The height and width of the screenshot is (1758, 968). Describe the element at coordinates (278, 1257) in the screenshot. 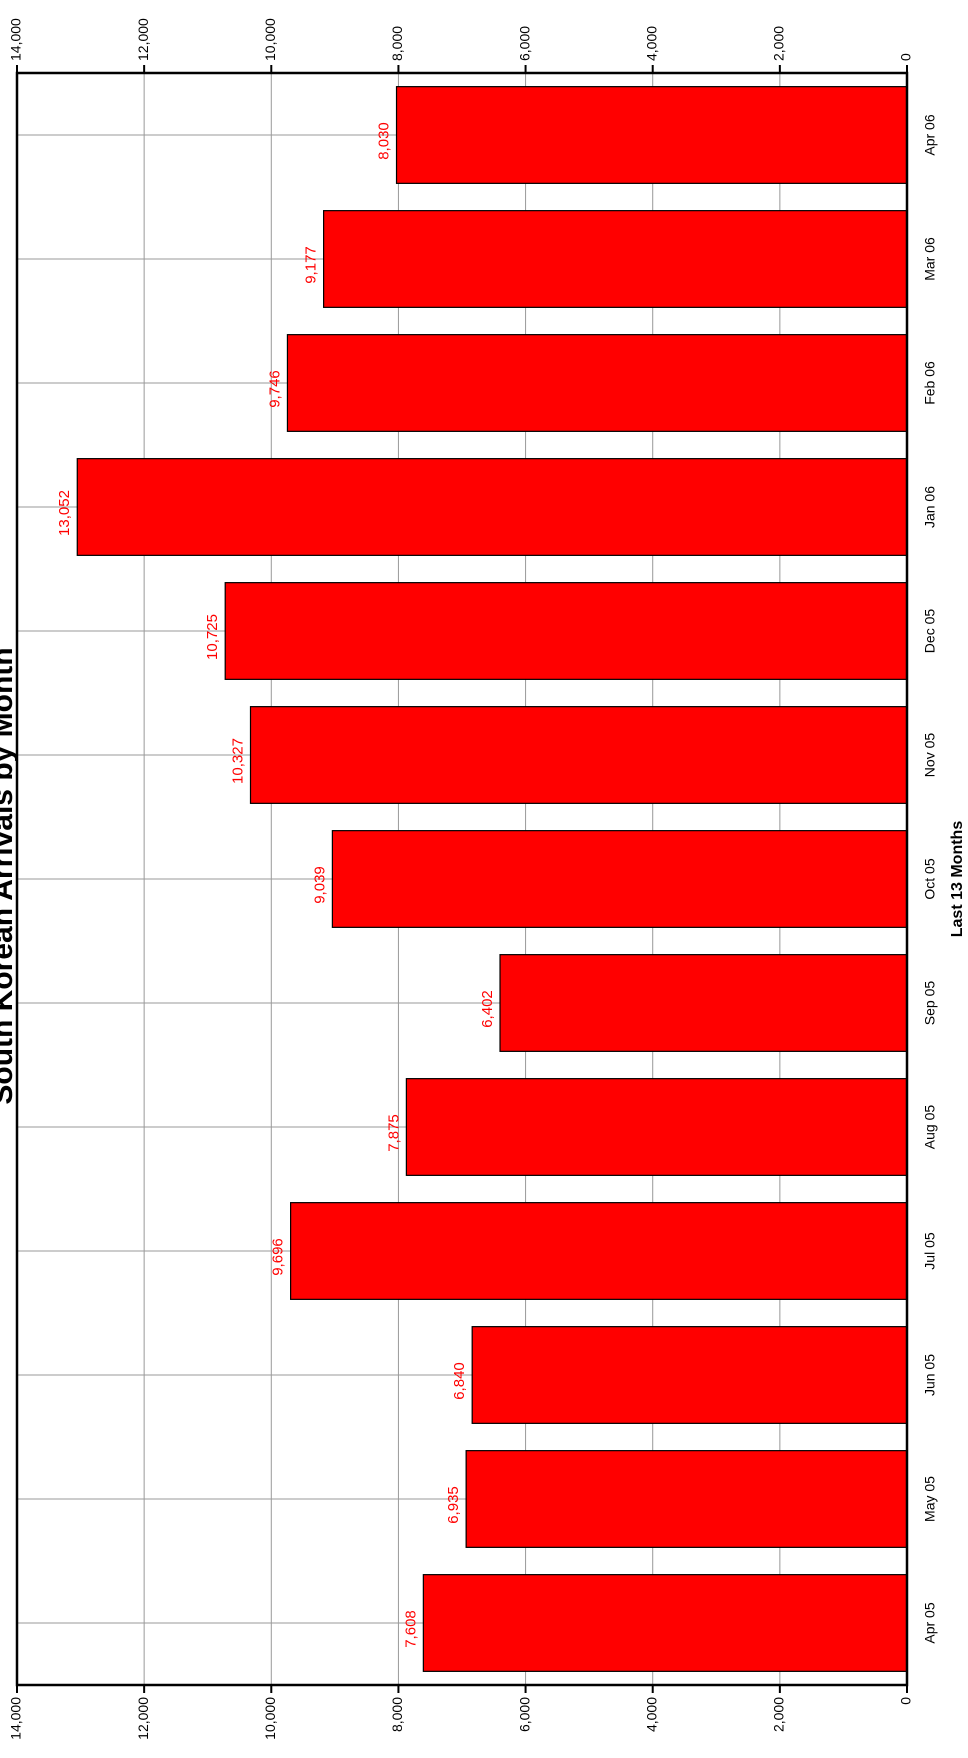

I see `data-label: 9,696` at that location.